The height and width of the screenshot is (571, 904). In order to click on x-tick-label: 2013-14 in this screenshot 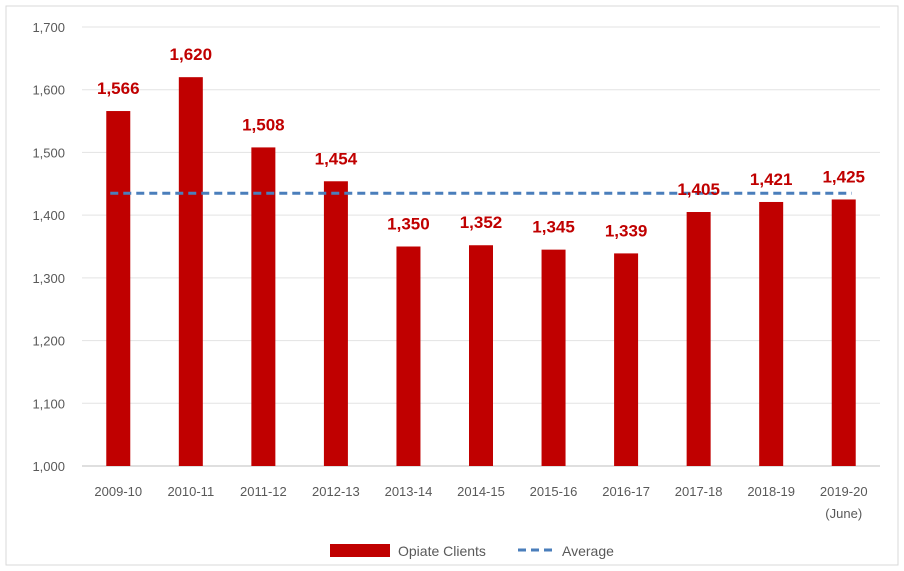, I will do `click(409, 491)`.